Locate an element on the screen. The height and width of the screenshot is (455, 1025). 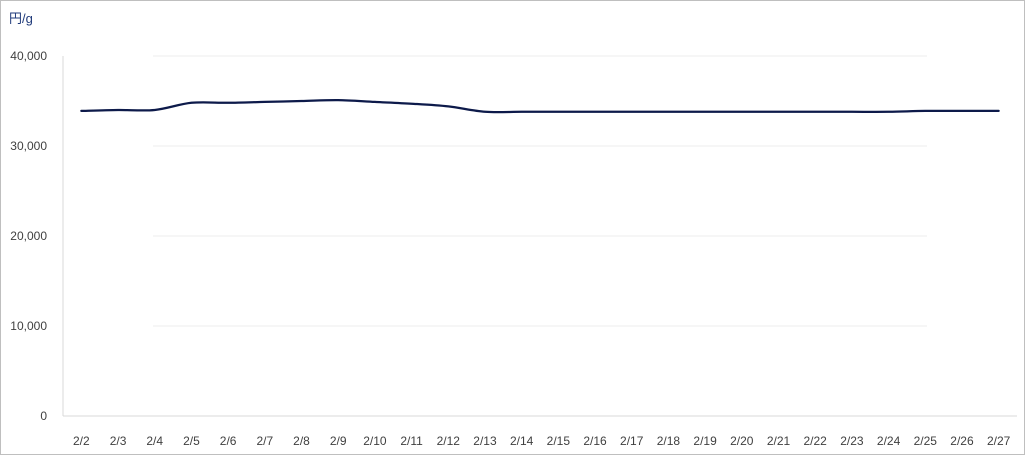
x-tick-label: 2/7 is located at coordinates (264, 441).